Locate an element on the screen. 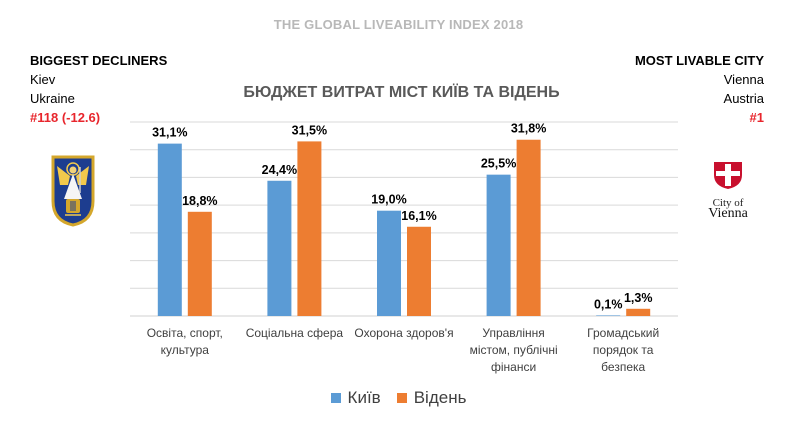  category-label-line: порядок та is located at coordinates (623, 350).